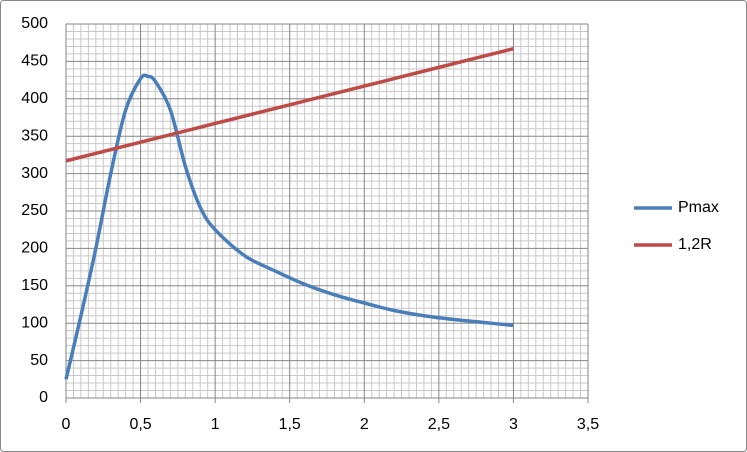  I want to click on y-tick-label: 150, so click(34, 285).